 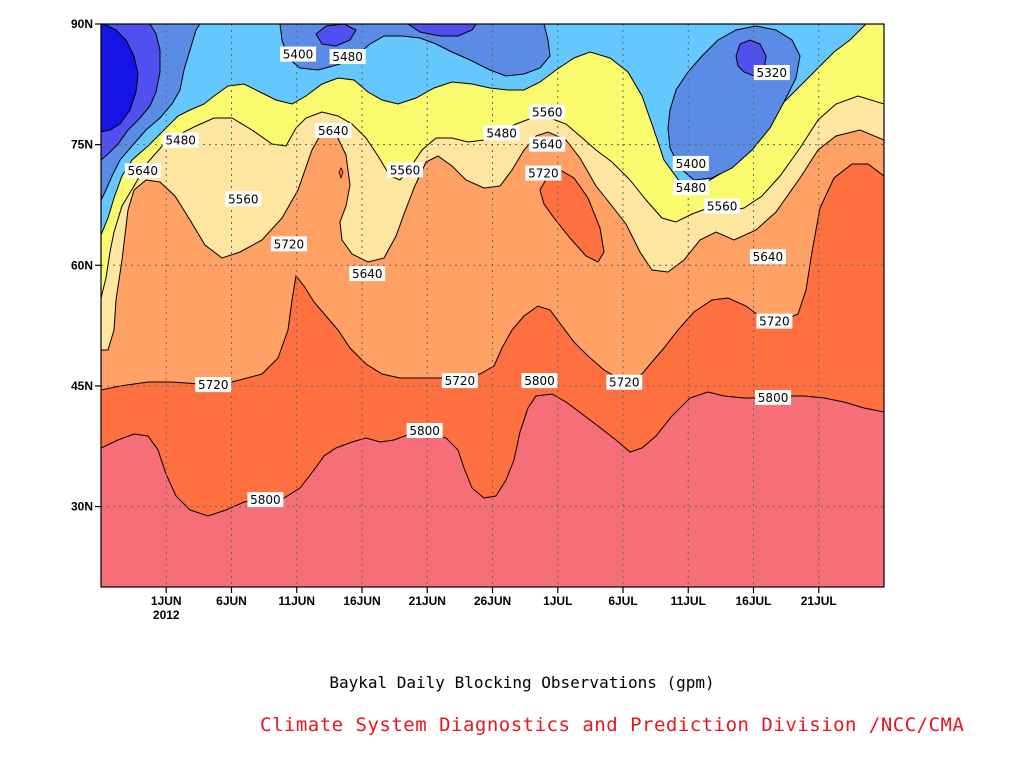 I want to click on x-tick-label-10: 21JUL, so click(x=819, y=601).